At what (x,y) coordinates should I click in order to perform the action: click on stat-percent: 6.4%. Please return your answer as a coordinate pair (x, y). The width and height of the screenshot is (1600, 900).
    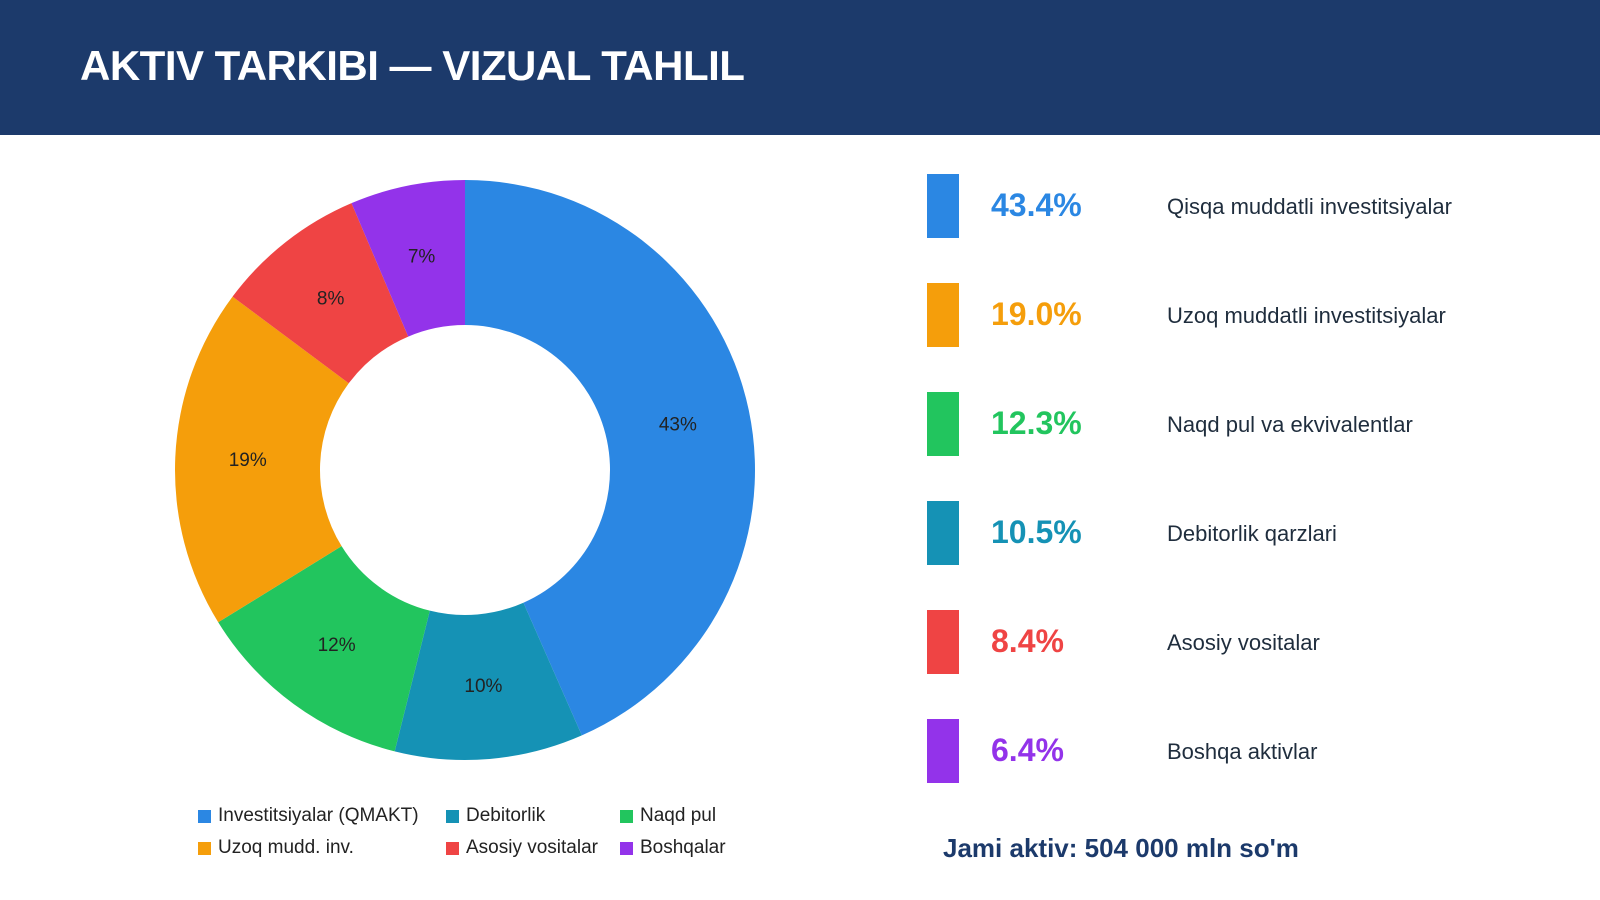
    Looking at the image, I should click on (1027, 750).